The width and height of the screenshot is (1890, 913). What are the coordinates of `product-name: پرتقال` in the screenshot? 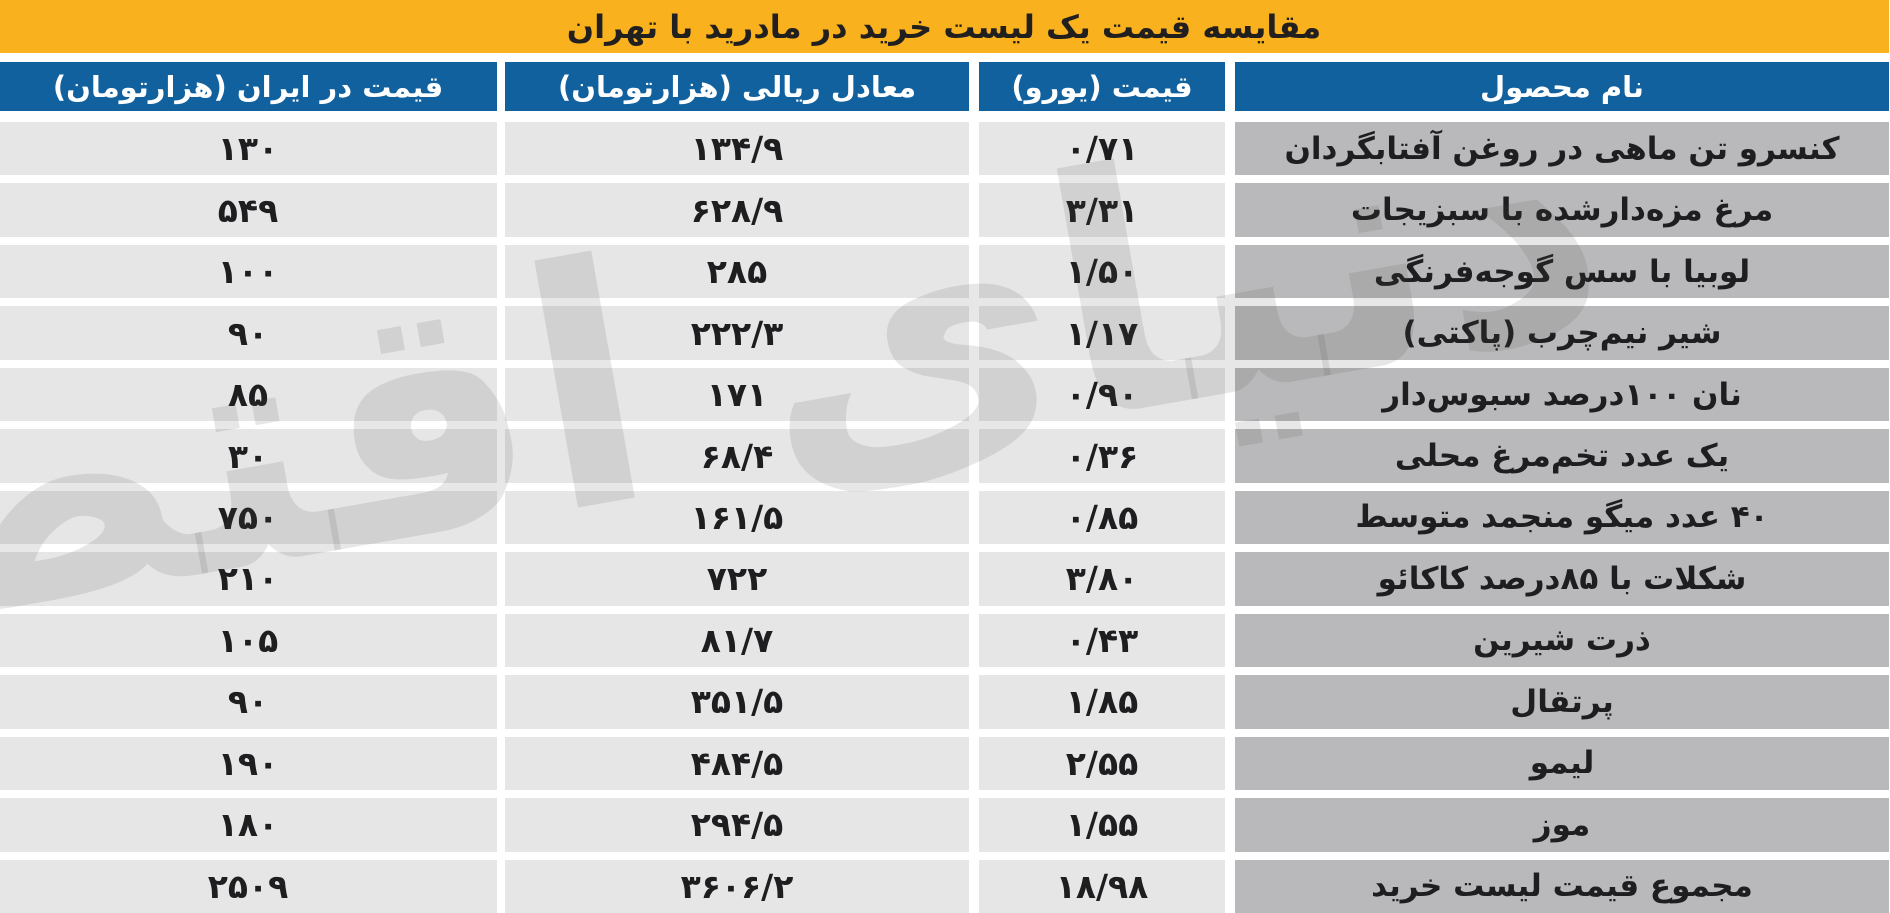 It's located at (1563, 702).